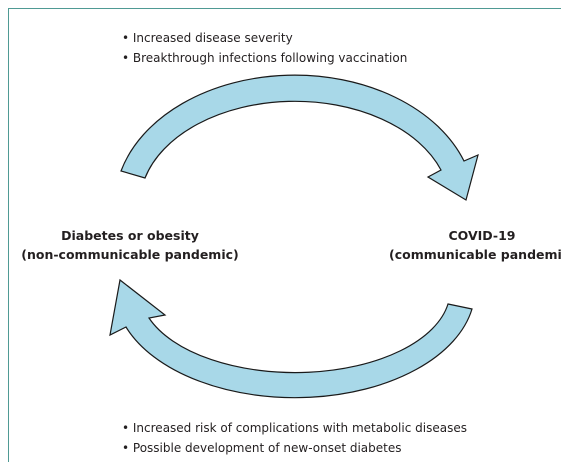 The width and height of the screenshot is (561, 462). I want to click on left-node-title: Diabetes or obesity, so click(130, 235).